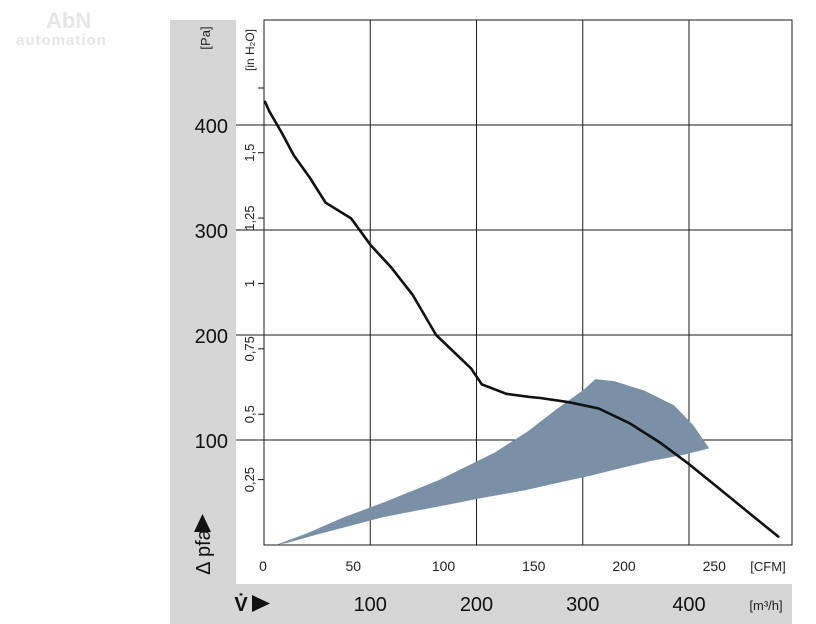  Describe the element at coordinates (69, 20) in the screenshot. I see `watermark-logo: AbN` at that location.